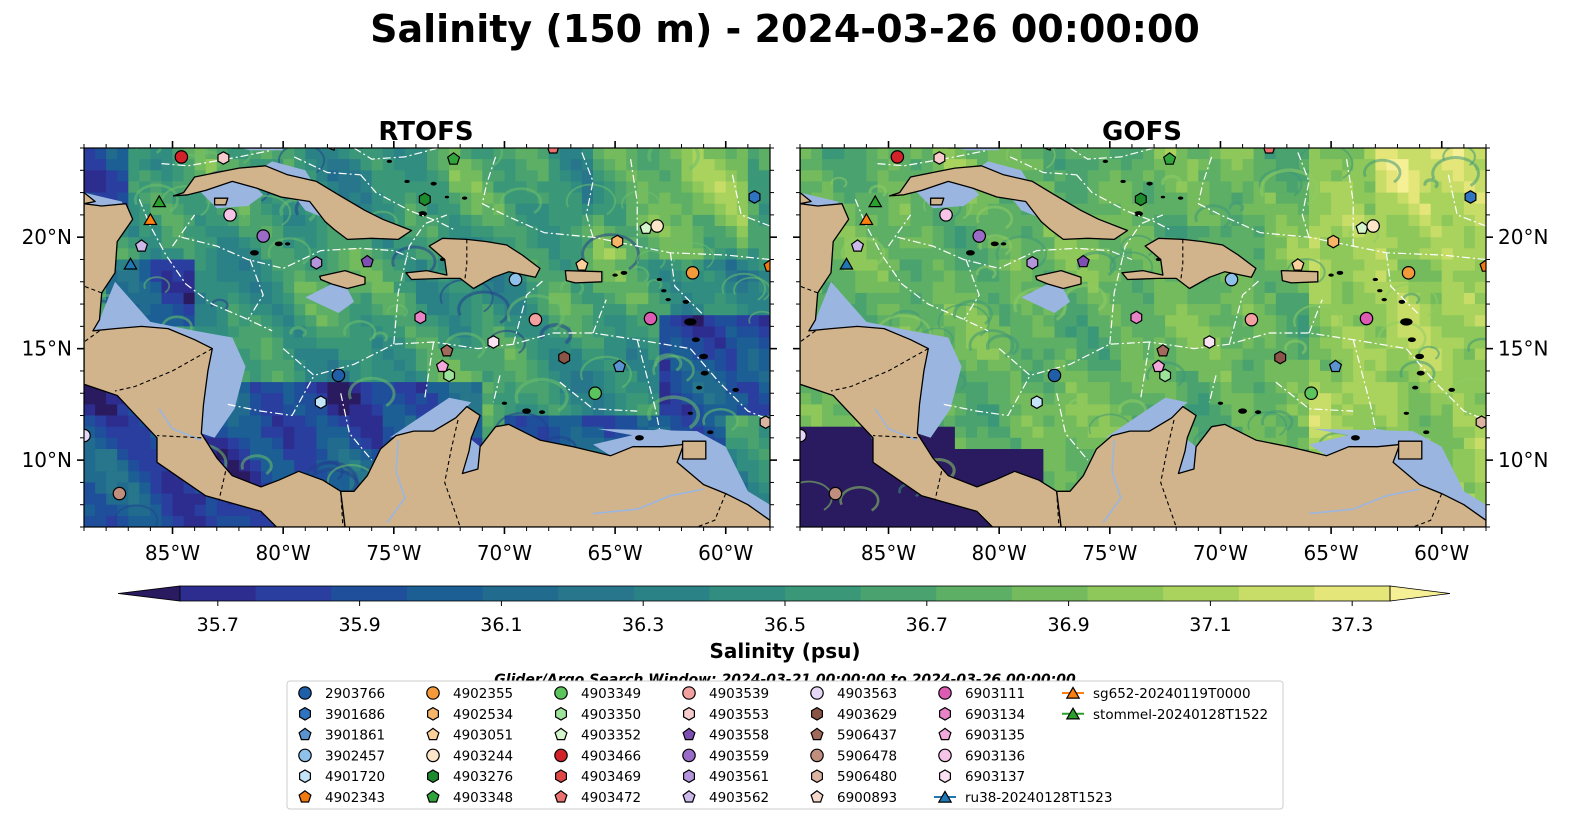 This screenshot has width=1577, height=827. I want to click on legend-item: 4903348, so click(469, 798).